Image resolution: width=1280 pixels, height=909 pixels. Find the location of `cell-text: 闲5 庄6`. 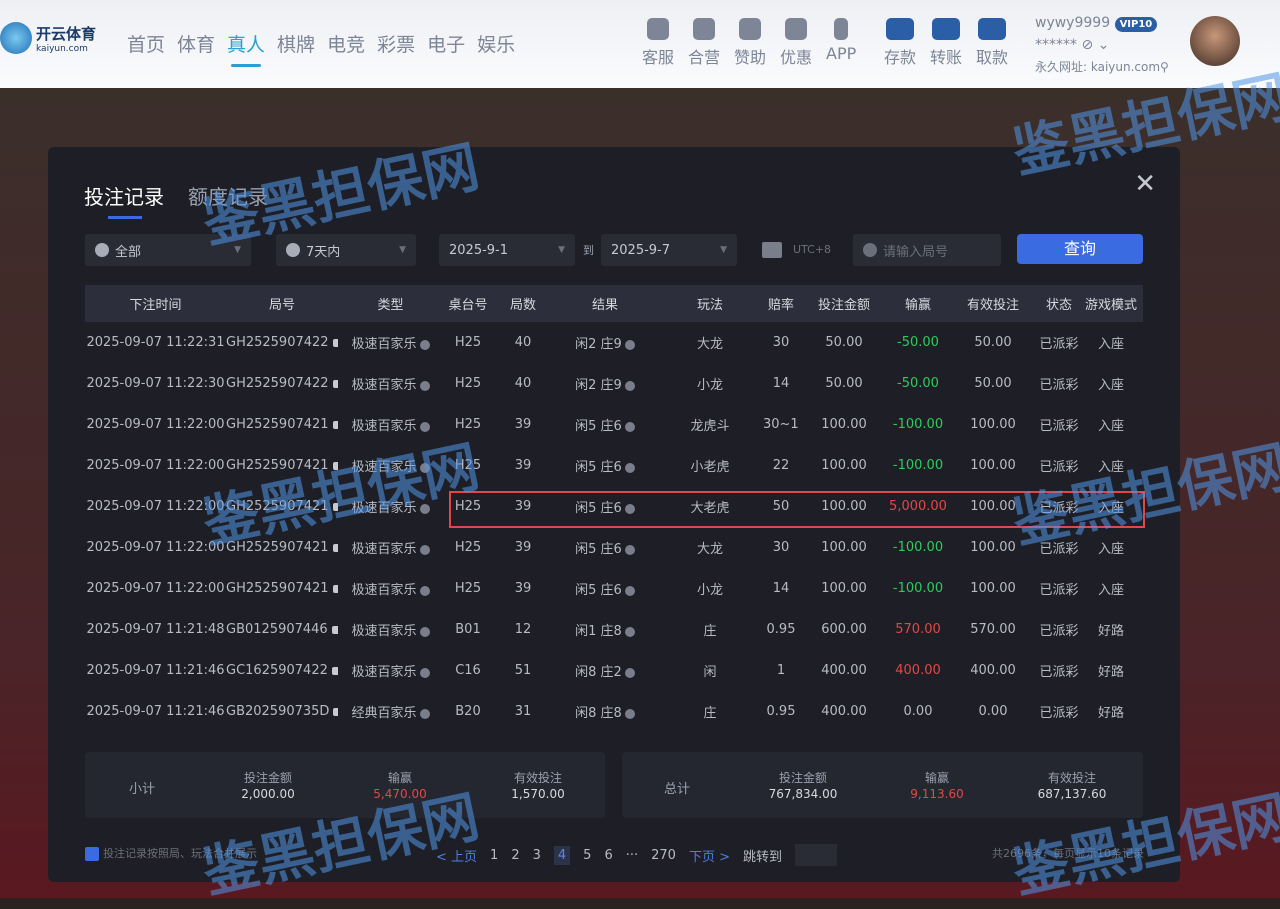

cell-text: 闲5 庄6 is located at coordinates (598, 426).